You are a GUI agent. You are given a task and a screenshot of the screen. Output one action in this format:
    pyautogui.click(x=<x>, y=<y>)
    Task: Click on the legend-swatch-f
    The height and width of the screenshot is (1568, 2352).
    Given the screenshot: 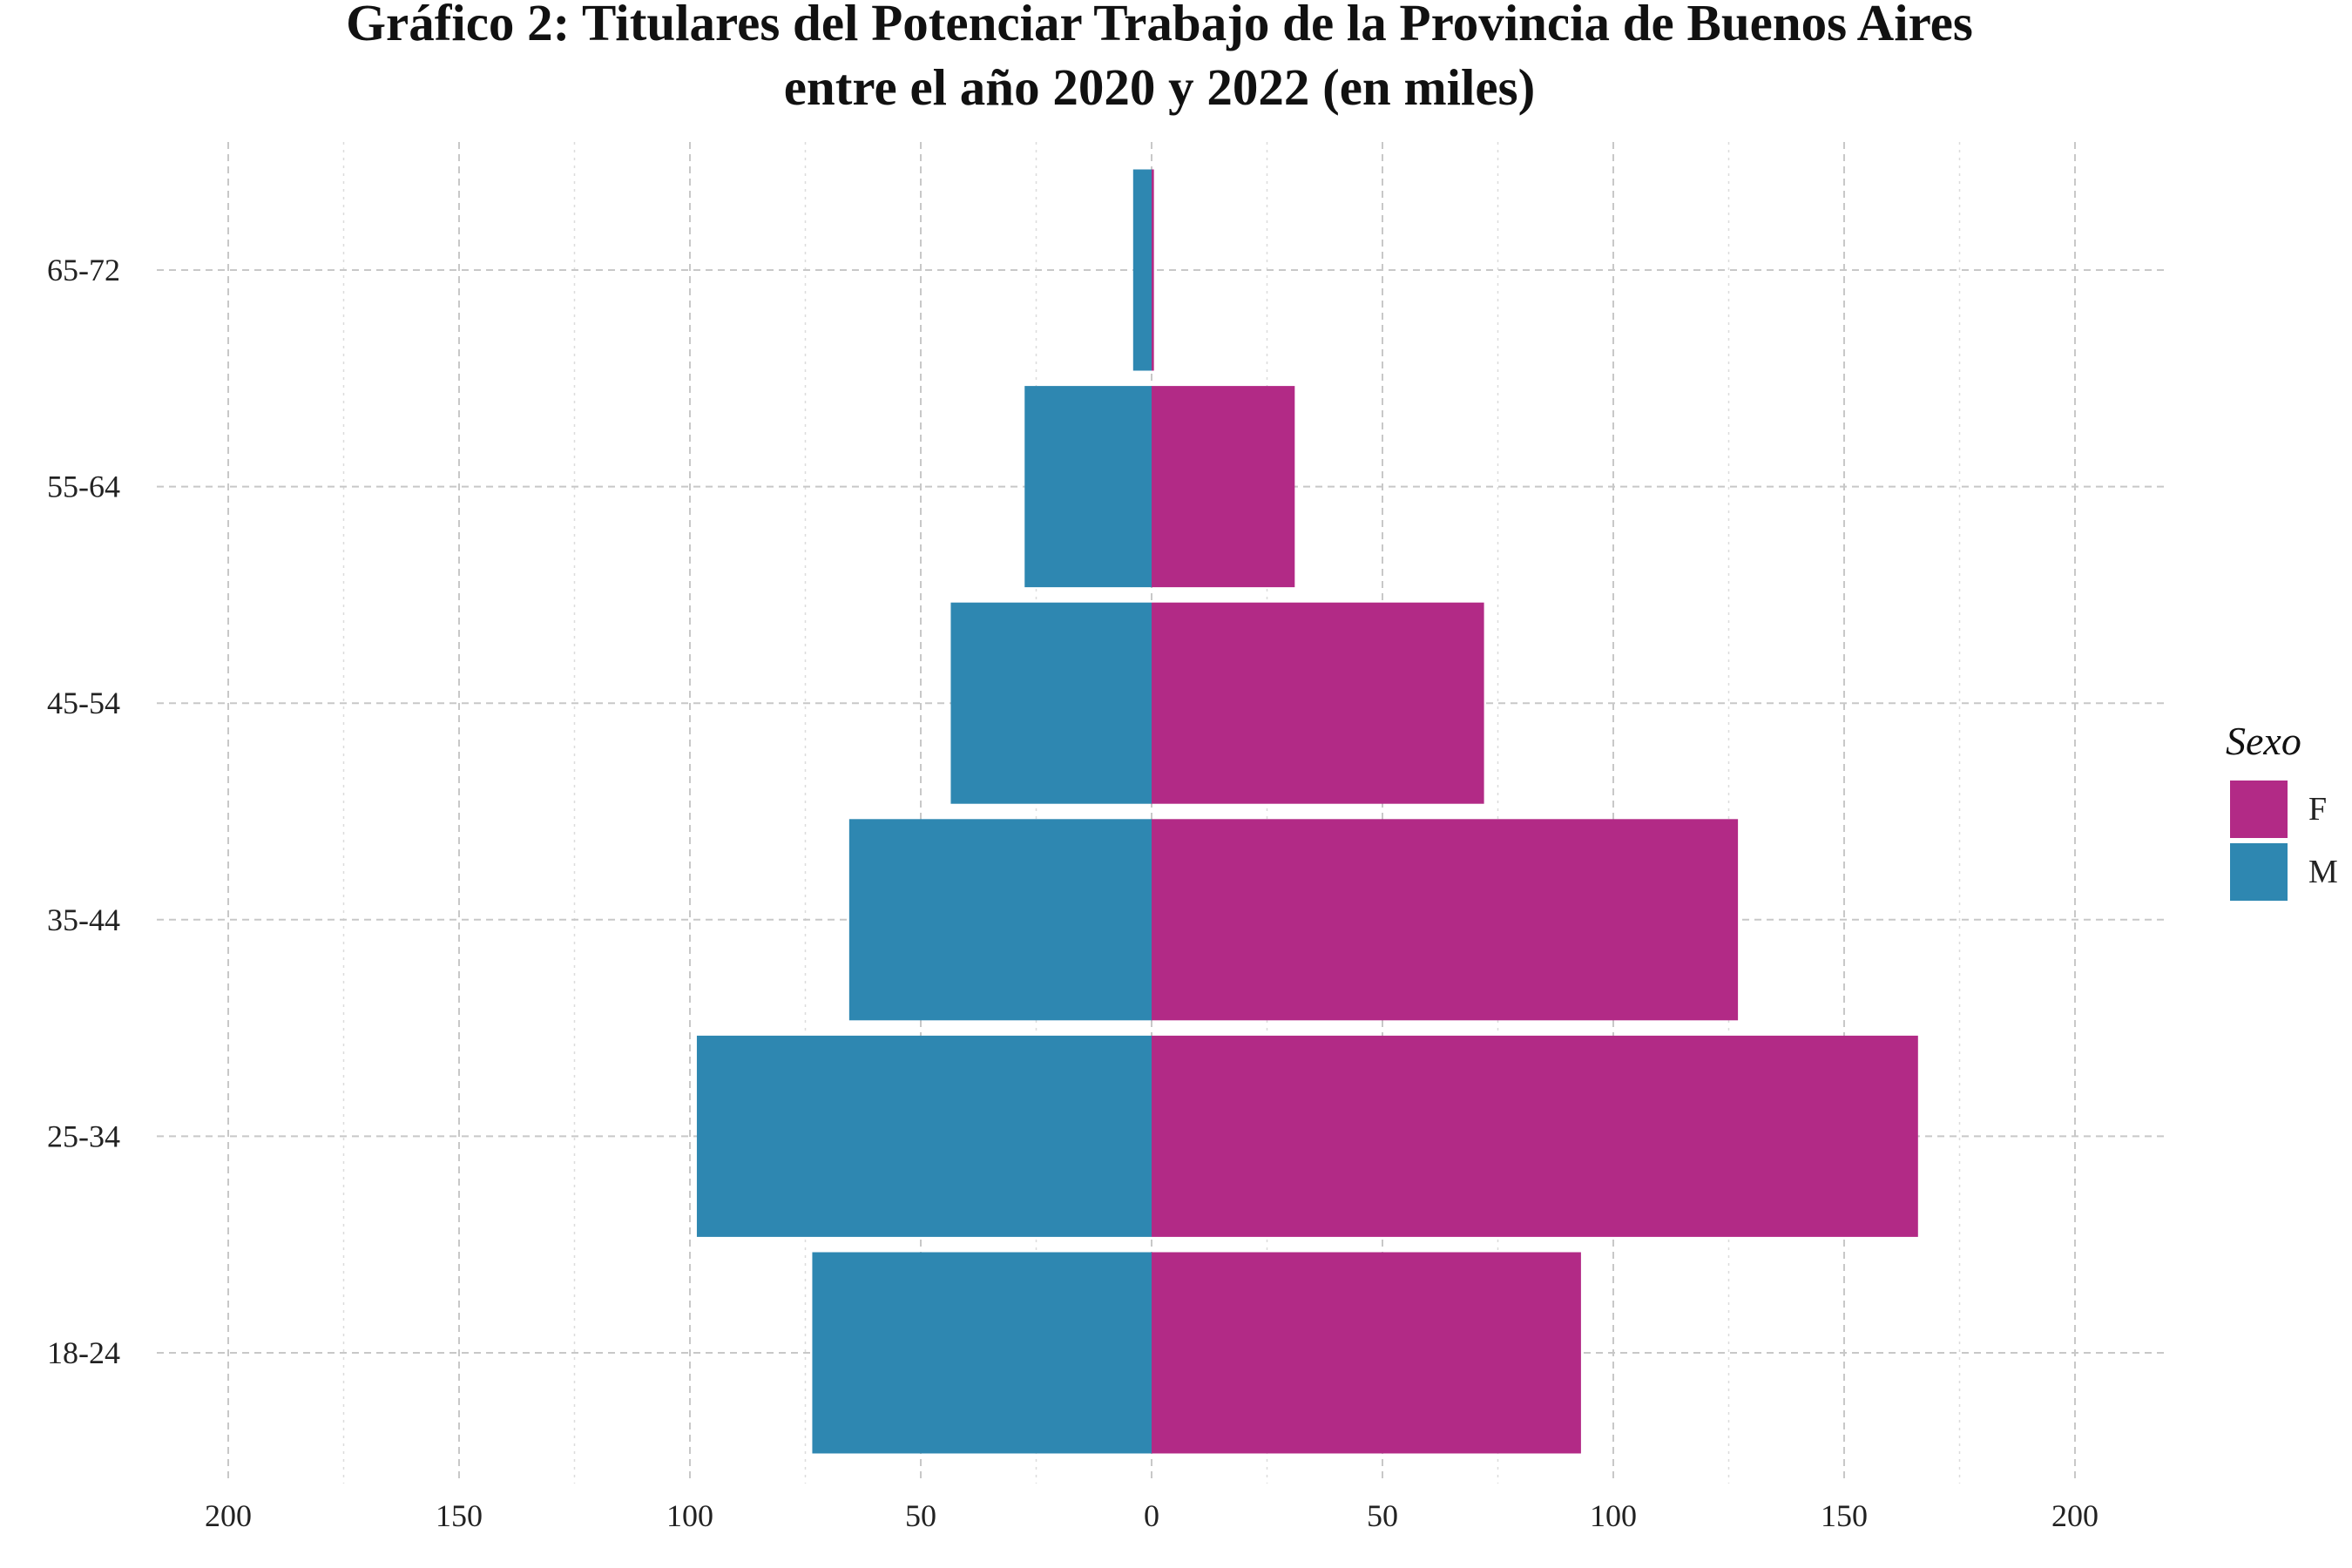 What is the action you would take?
    pyautogui.click(x=2259, y=810)
    